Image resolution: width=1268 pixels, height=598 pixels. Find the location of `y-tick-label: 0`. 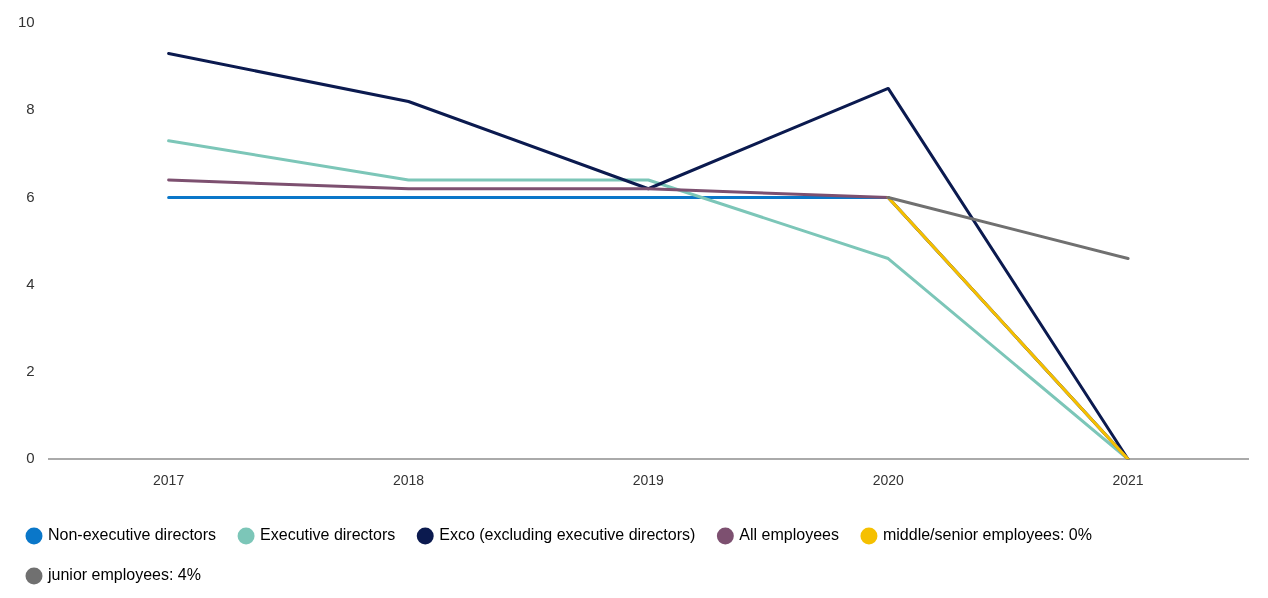

y-tick-label: 0 is located at coordinates (30, 458).